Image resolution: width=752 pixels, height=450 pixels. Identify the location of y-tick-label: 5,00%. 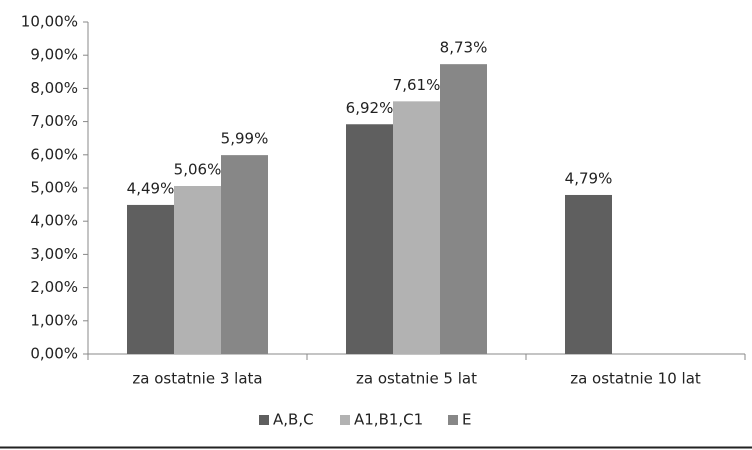
(54, 188).